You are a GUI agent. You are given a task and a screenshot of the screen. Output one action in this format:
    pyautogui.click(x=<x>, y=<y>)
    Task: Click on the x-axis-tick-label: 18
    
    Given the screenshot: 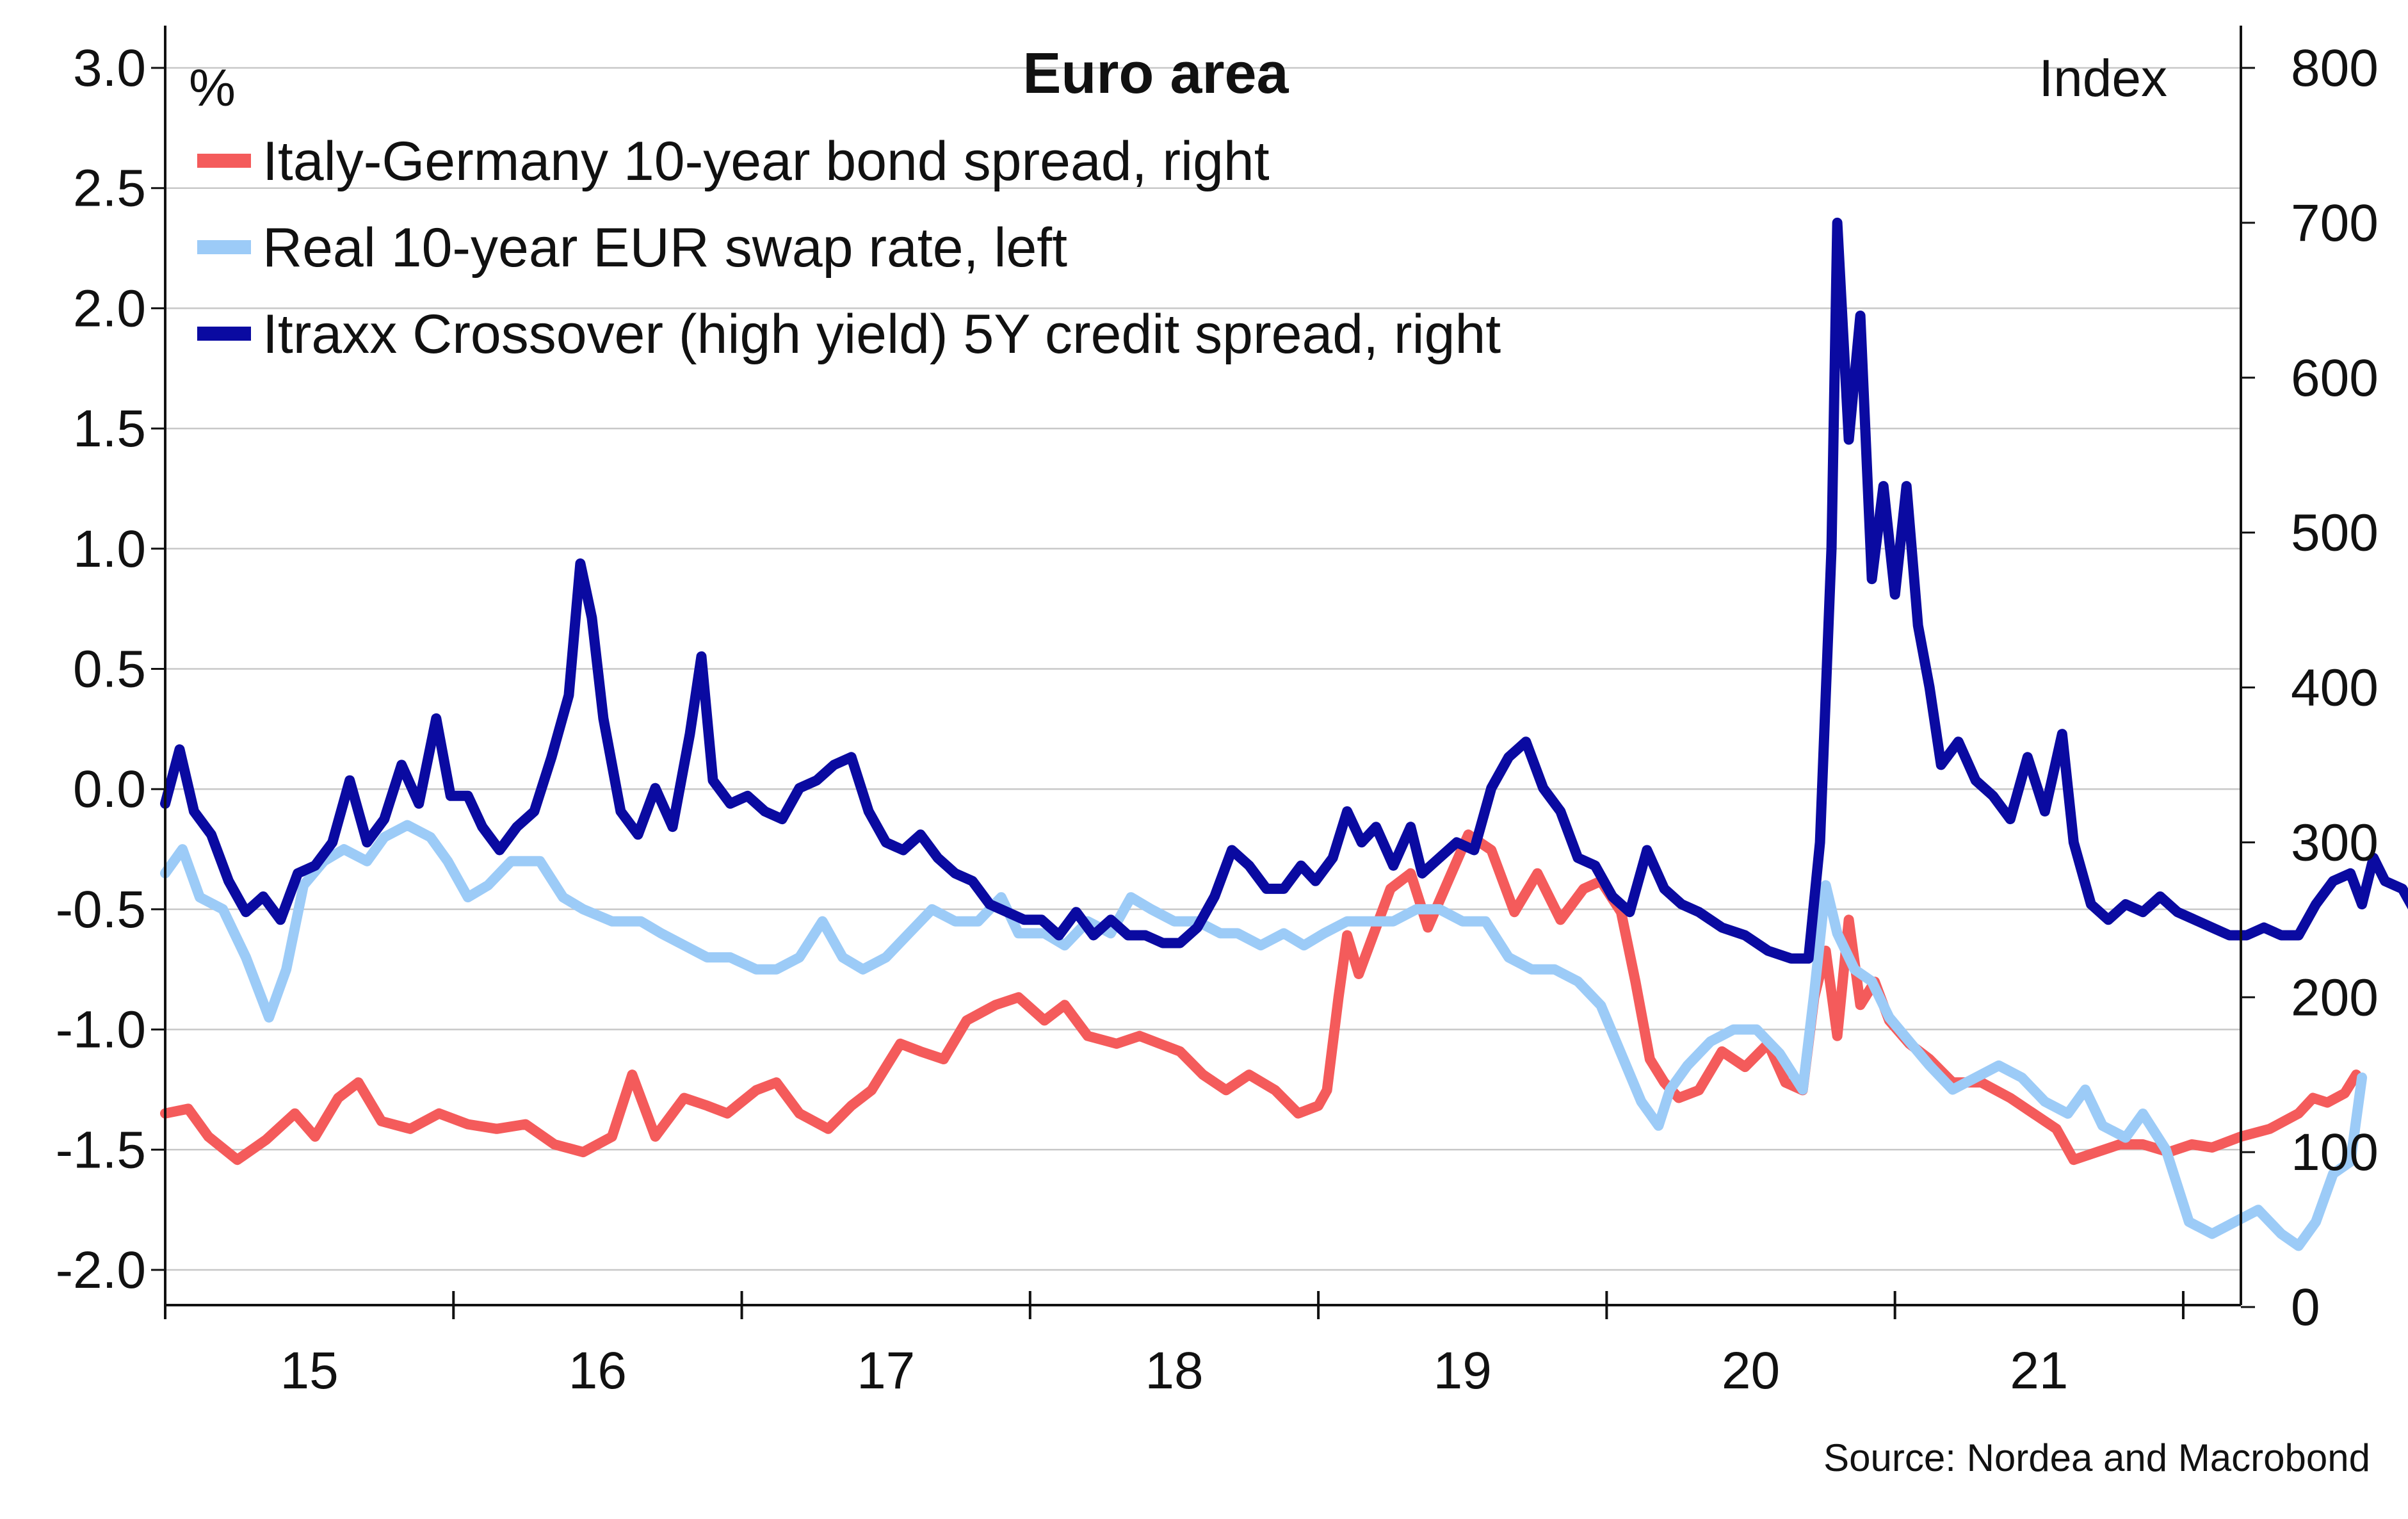 What is the action you would take?
    pyautogui.click(x=1174, y=1371)
    